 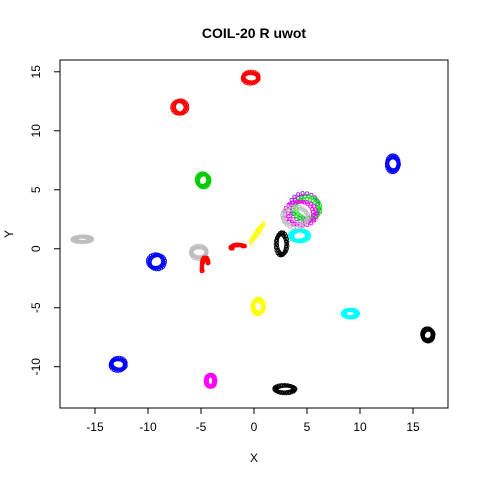 What do you see at coordinates (307, 427) in the screenshot?
I see `x-tick-label: 5` at bounding box center [307, 427].